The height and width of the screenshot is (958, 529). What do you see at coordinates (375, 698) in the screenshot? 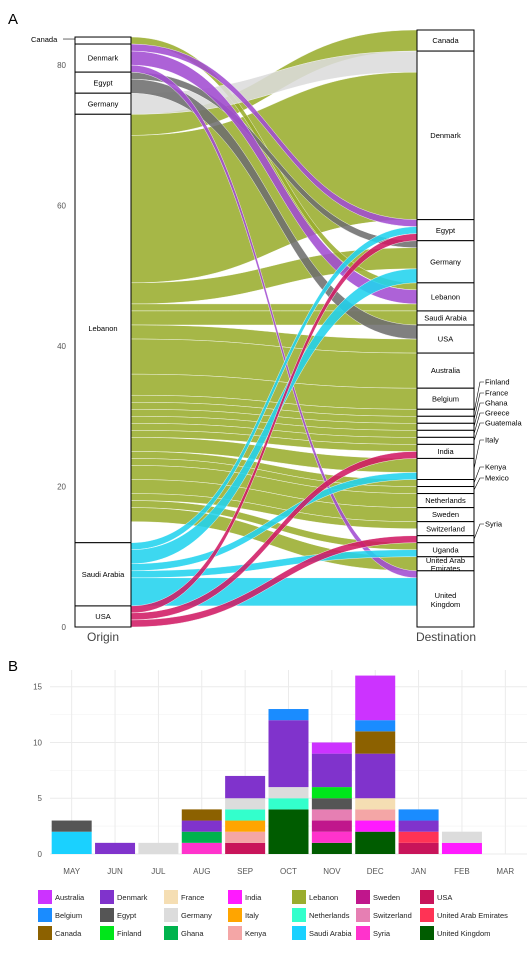
I see `bar-segment-dec-australia` at bounding box center [375, 698].